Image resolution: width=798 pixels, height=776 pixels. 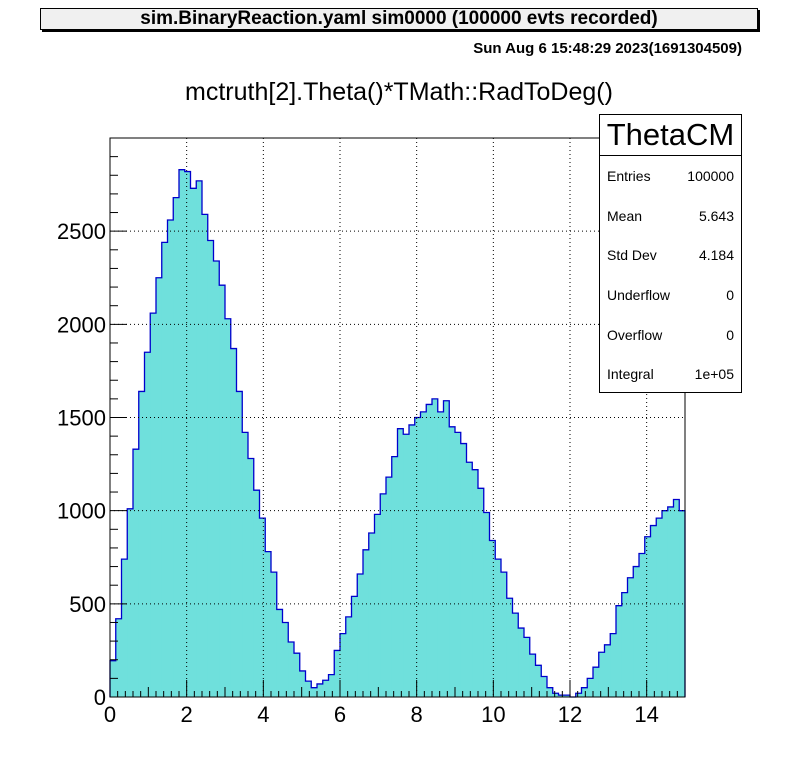 What do you see at coordinates (417, 714) in the screenshot?
I see `x-tick-label: 8` at bounding box center [417, 714].